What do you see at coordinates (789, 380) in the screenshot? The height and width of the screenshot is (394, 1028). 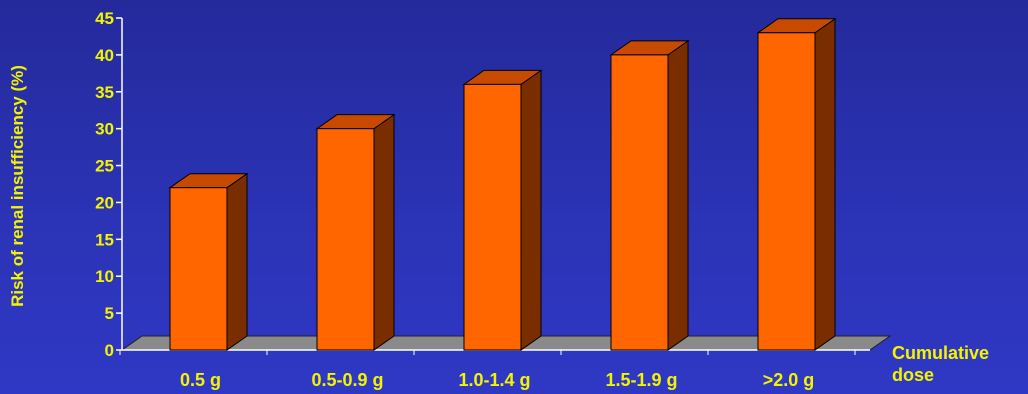 I see `x-tick-label: >2.0 g` at bounding box center [789, 380].